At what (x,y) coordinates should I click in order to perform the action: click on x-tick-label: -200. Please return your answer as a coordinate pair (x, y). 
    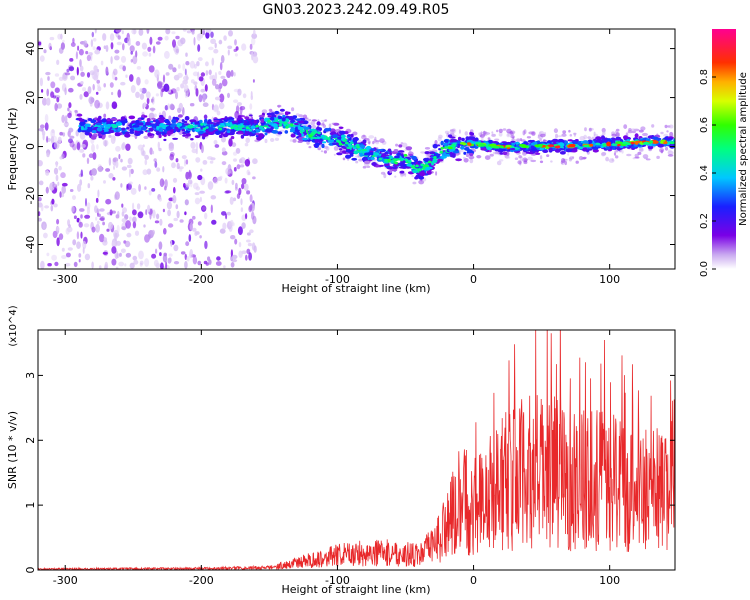
    Looking at the image, I should click on (201, 580).